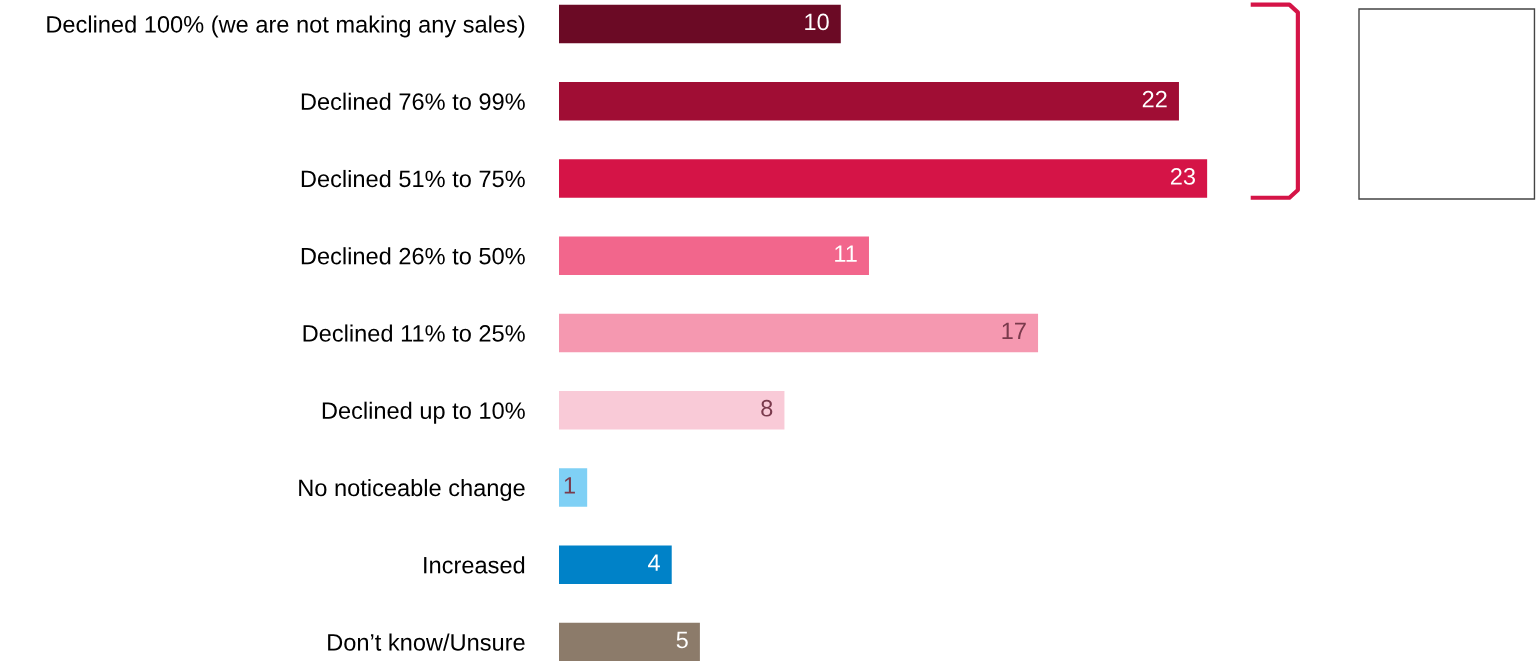  Describe the element at coordinates (569, 485) in the screenshot. I see `data-label: 1` at that location.